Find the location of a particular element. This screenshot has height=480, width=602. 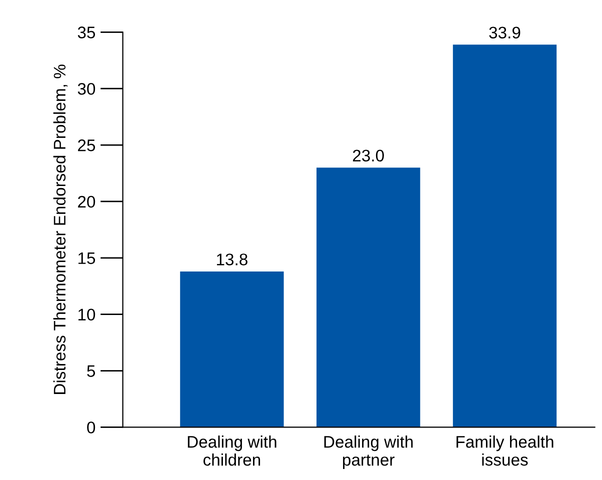

y-tick-label: 20 is located at coordinates (87, 202).